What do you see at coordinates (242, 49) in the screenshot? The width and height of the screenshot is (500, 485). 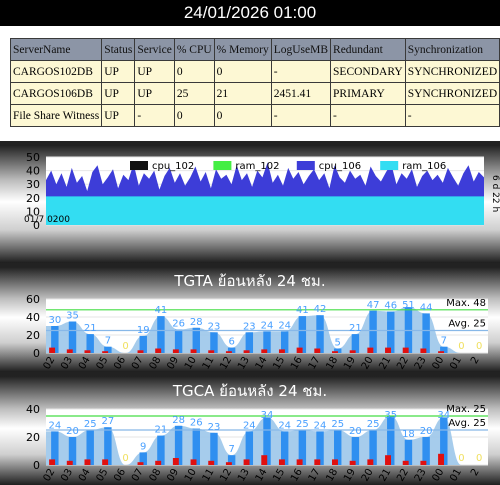 I see `col-memory: % Memory` at bounding box center [242, 49].